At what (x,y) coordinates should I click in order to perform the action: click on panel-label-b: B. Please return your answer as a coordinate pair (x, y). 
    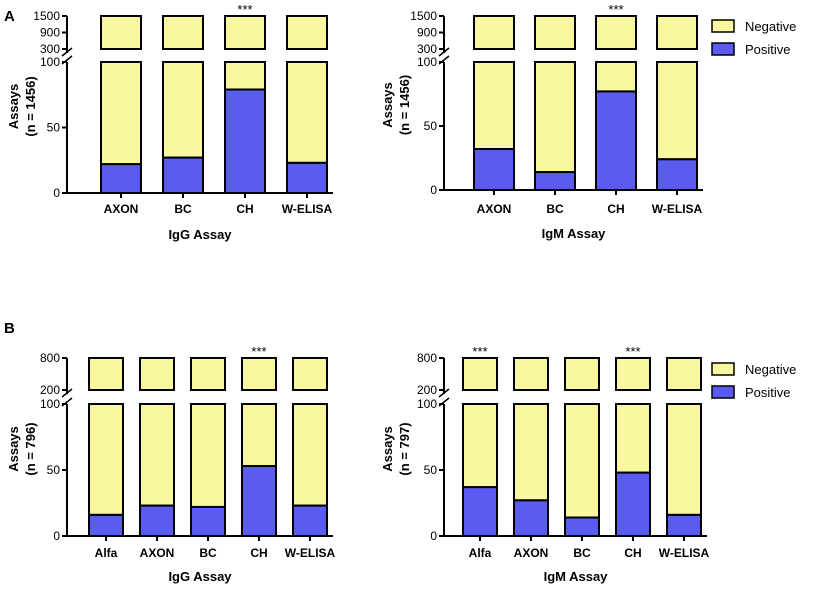
    Looking at the image, I should click on (9, 328).